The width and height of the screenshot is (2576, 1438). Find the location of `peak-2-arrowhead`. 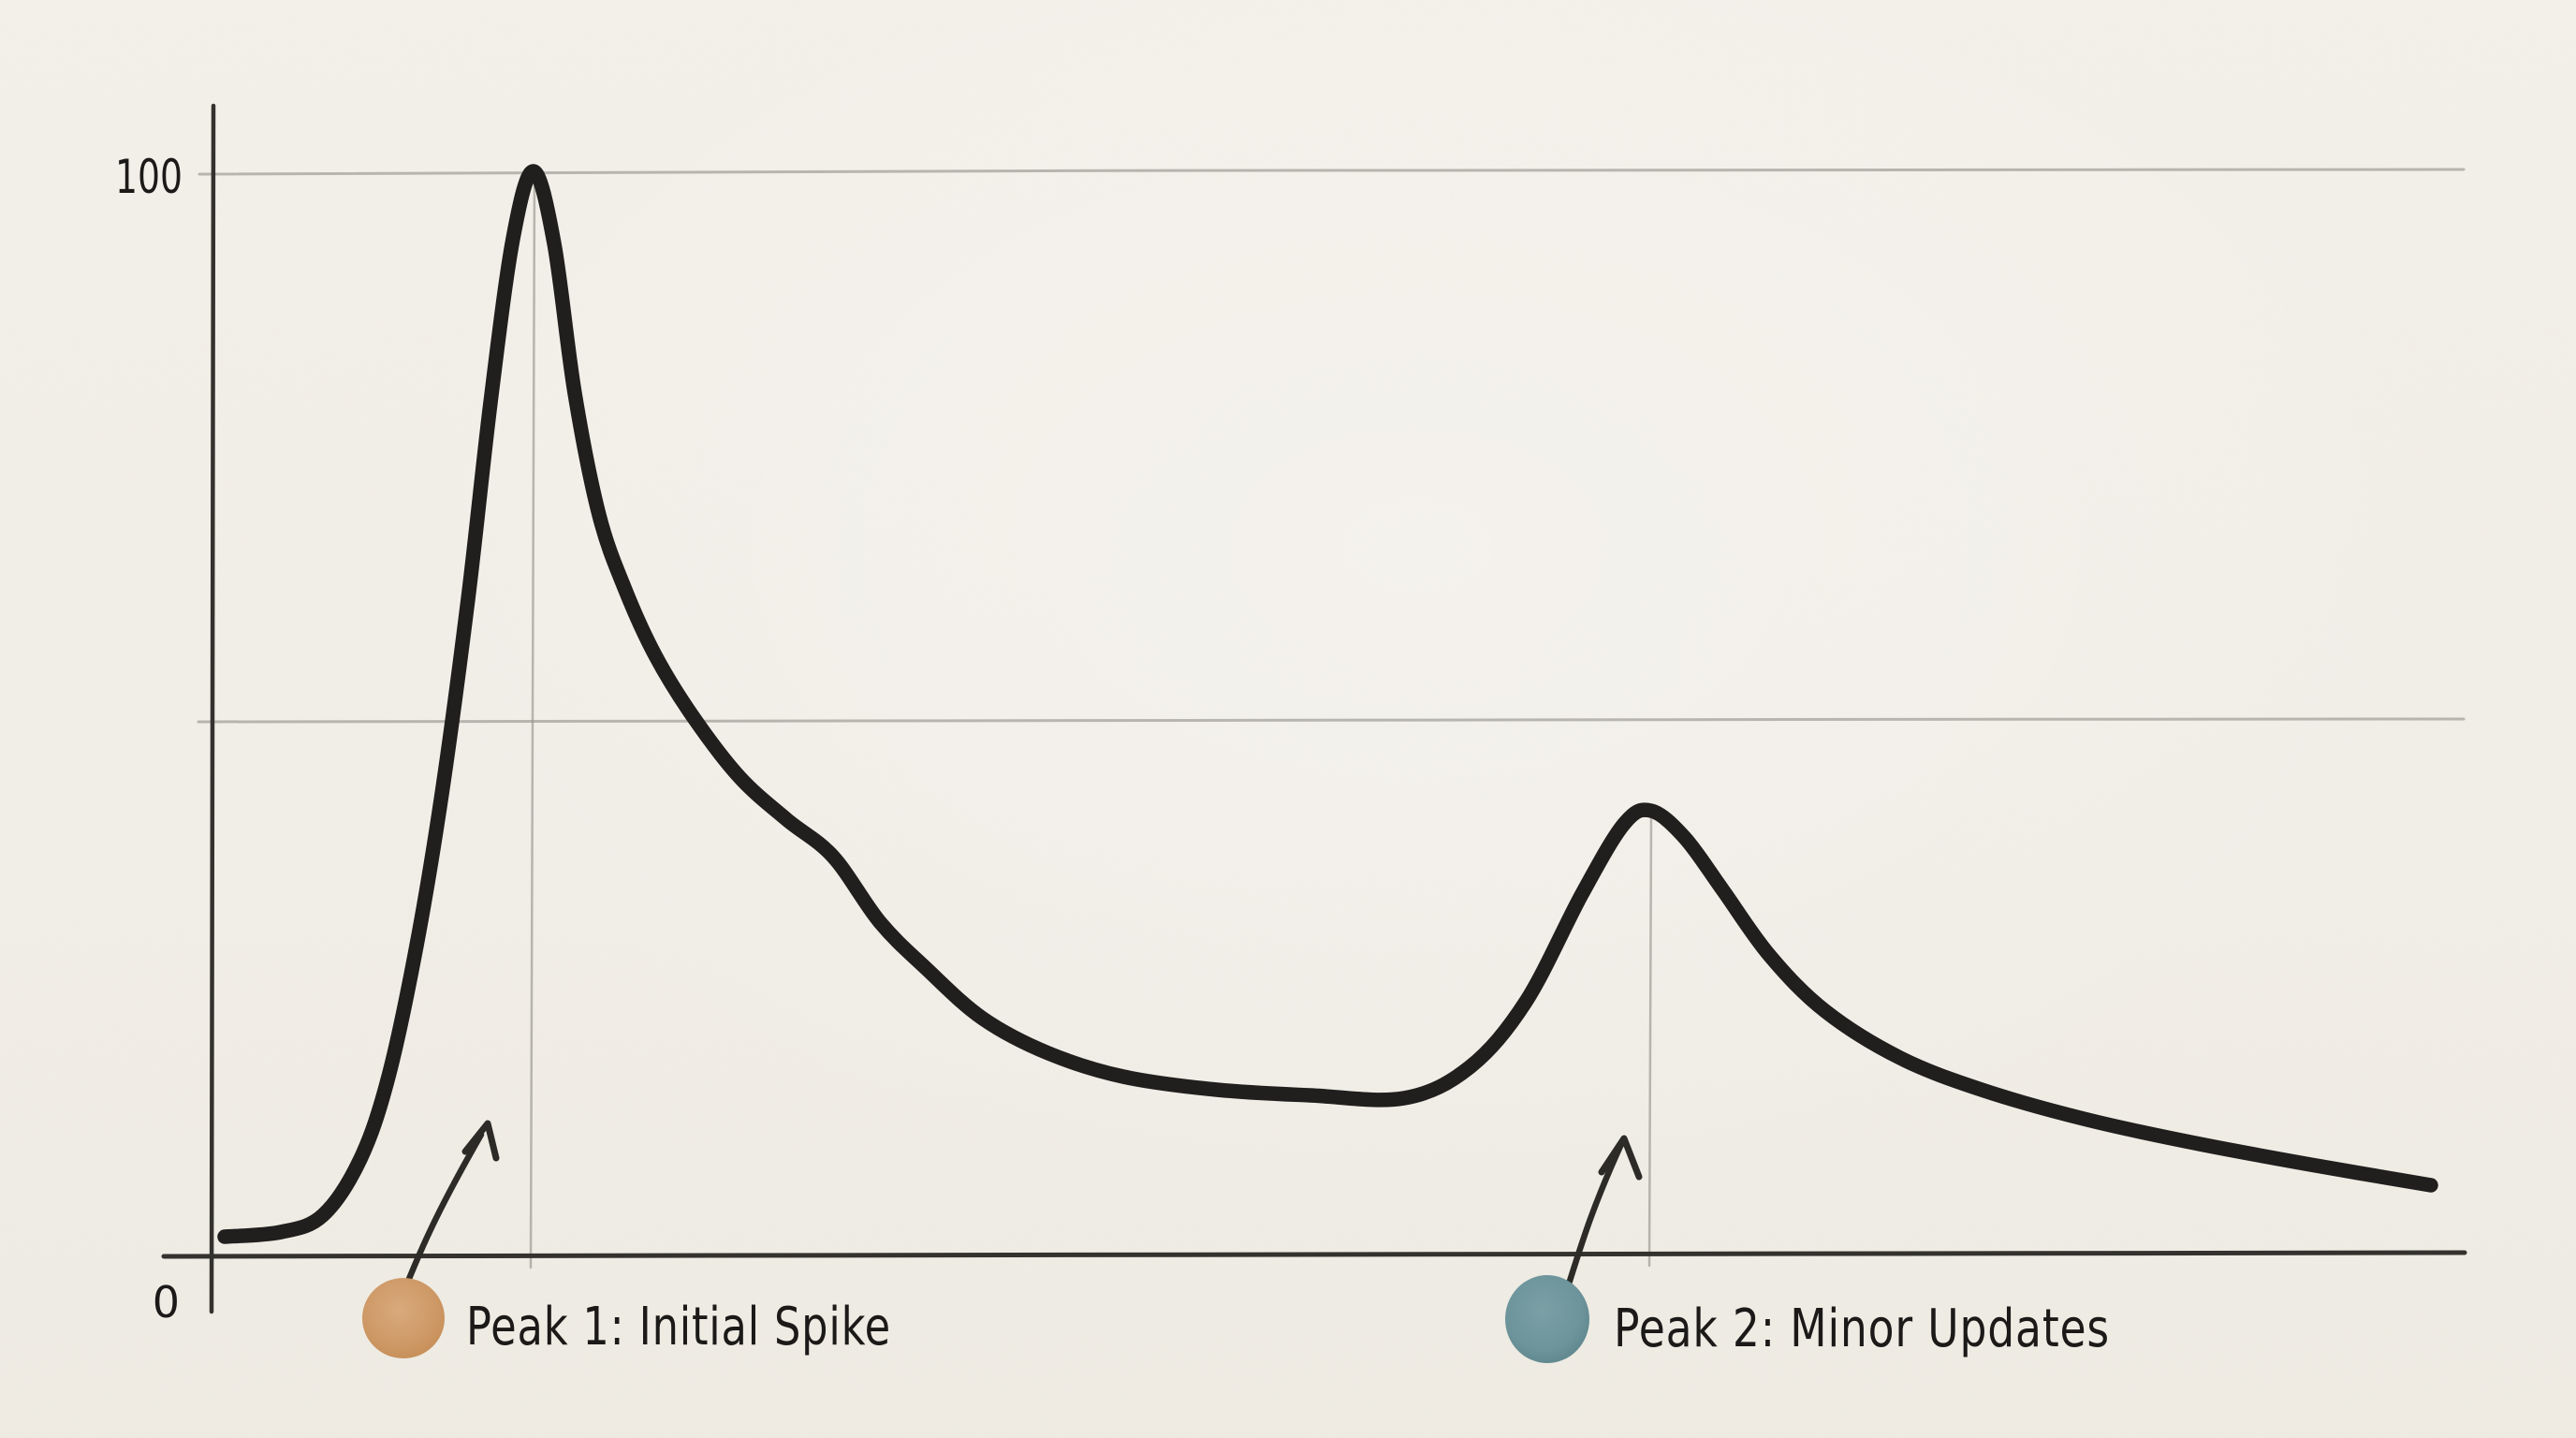

peak-2-arrowhead is located at coordinates (1620, 1158).